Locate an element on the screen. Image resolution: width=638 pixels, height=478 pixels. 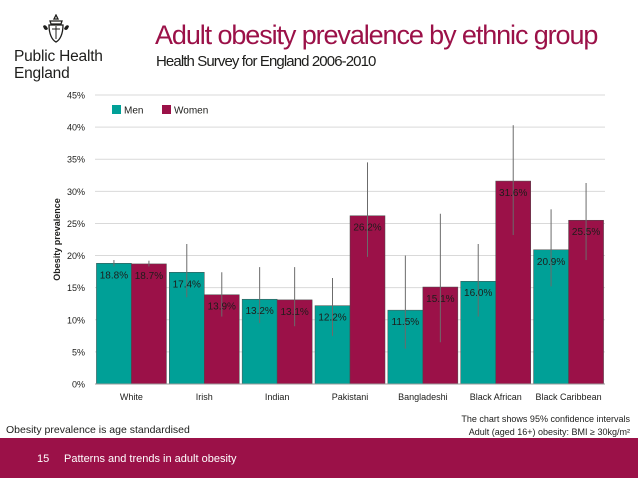
y-tick-label: 0% is located at coordinates (78, 385).